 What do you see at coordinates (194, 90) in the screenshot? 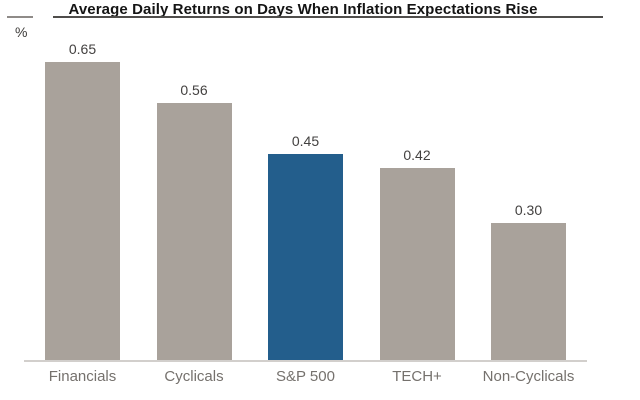
I see `bar-value-label: 0.56` at bounding box center [194, 90].